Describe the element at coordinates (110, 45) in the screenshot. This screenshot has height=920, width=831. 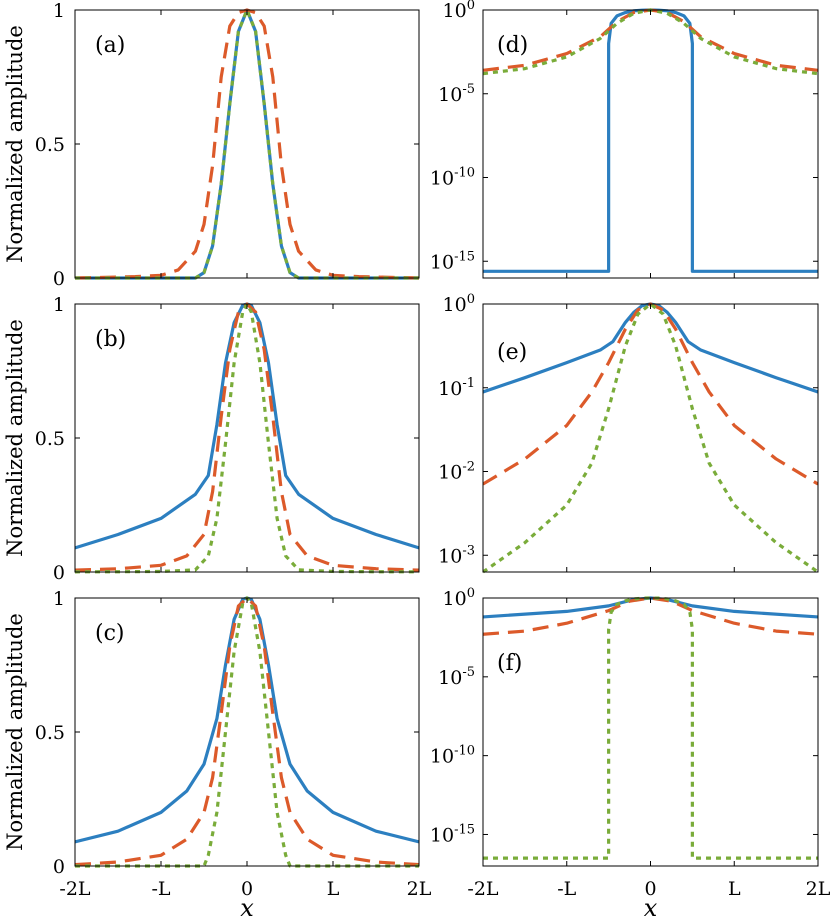
I see `panel-label: (a)` at that location.